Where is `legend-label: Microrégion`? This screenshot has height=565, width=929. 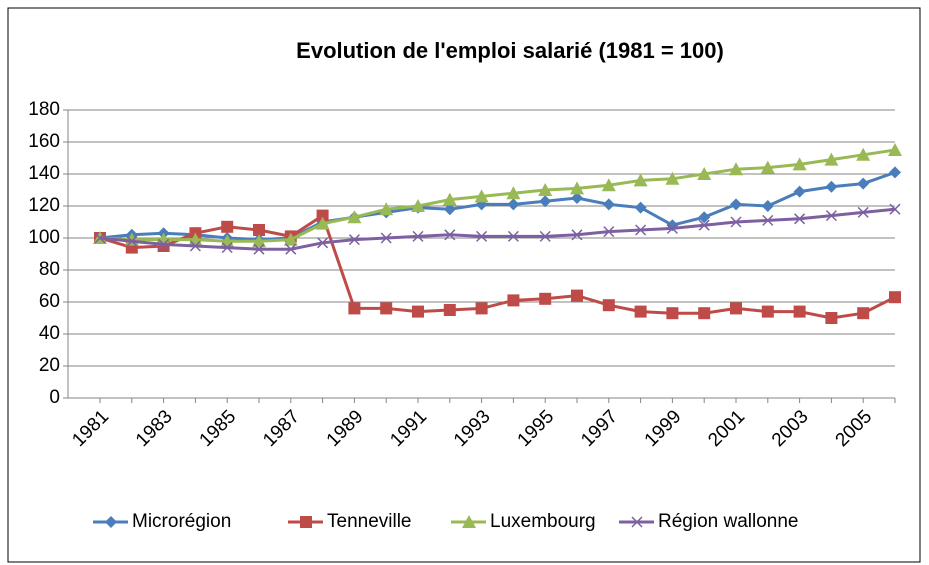 legend-label: Microrégion is located at coordinates (181, 521).